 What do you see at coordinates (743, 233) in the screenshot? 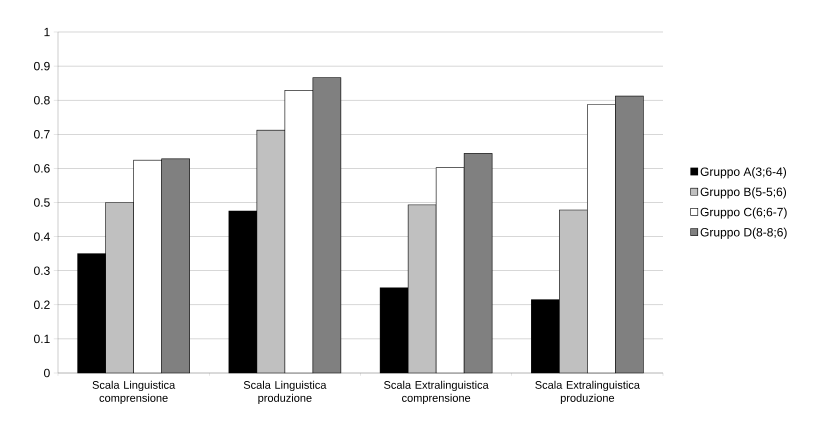
I see `legend-label: Gruppo D(8-8;6)` at bounding box center [743, 233].